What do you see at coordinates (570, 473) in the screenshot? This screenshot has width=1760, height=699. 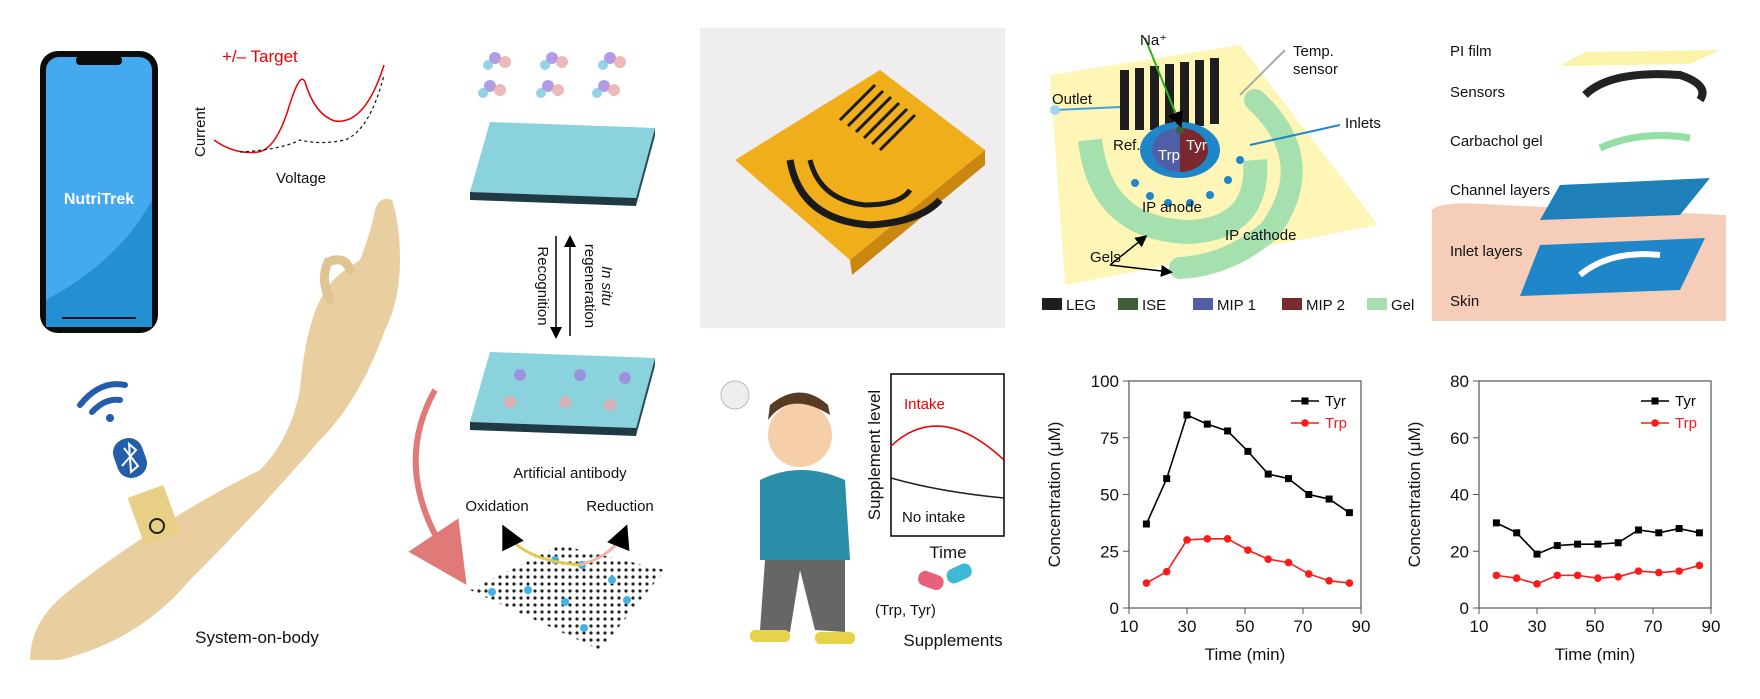 I see `antibody-caption: Artificial antibody` at bounding box center [570, 473].